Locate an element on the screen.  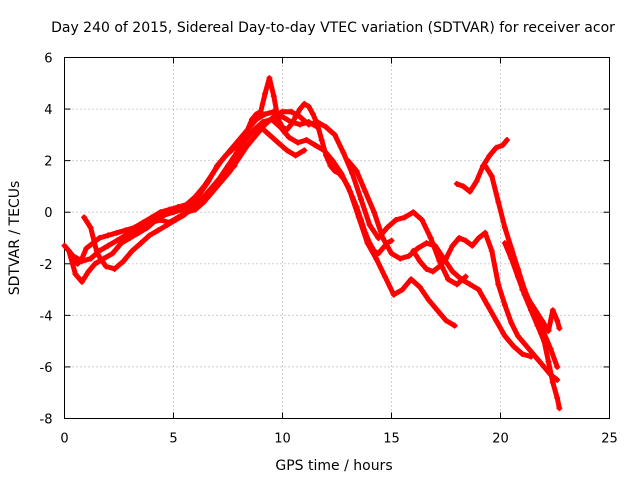
y-tick-label: 6 is located at coordinates (48, 59).